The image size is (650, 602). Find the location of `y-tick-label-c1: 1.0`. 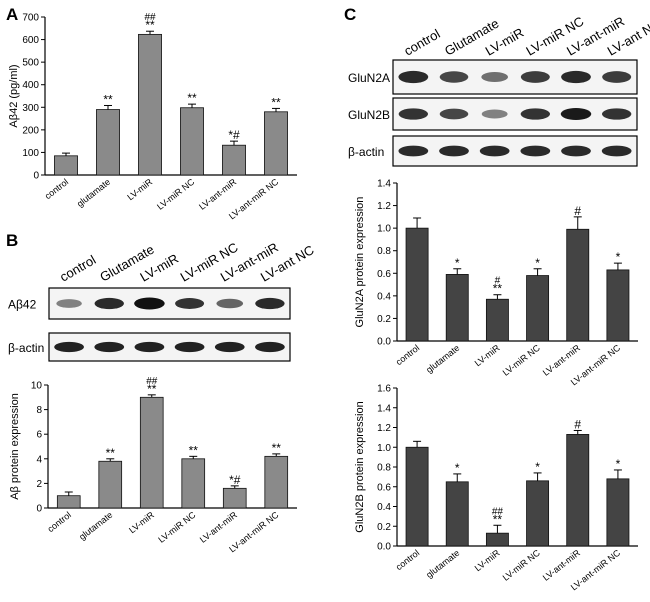

y-tick-label-c1: 1.0 is located at coordinates (384, 229).